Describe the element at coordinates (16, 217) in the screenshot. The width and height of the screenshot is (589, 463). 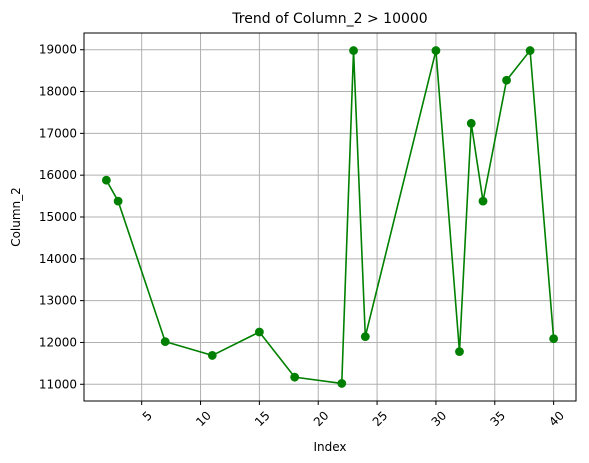
I see `y-axis-label: Column_2` at that location.